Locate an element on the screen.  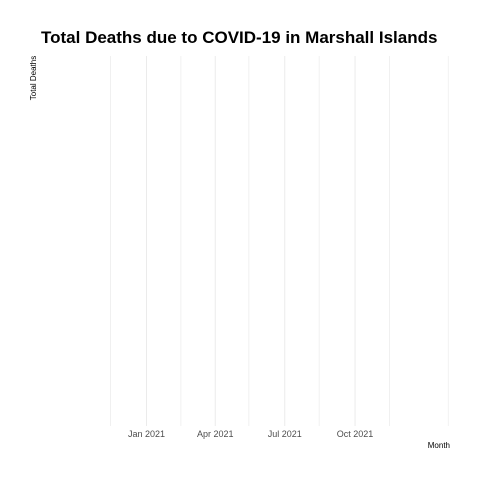
y-axis-label: Total Deaths is located at coordinates (33, 78).